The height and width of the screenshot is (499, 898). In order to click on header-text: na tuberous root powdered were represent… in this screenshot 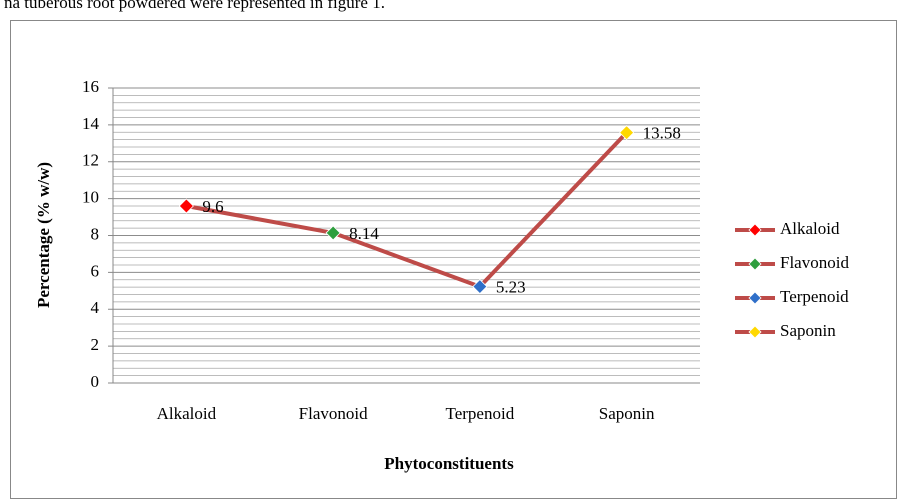, I will do `click(194, 6)`.